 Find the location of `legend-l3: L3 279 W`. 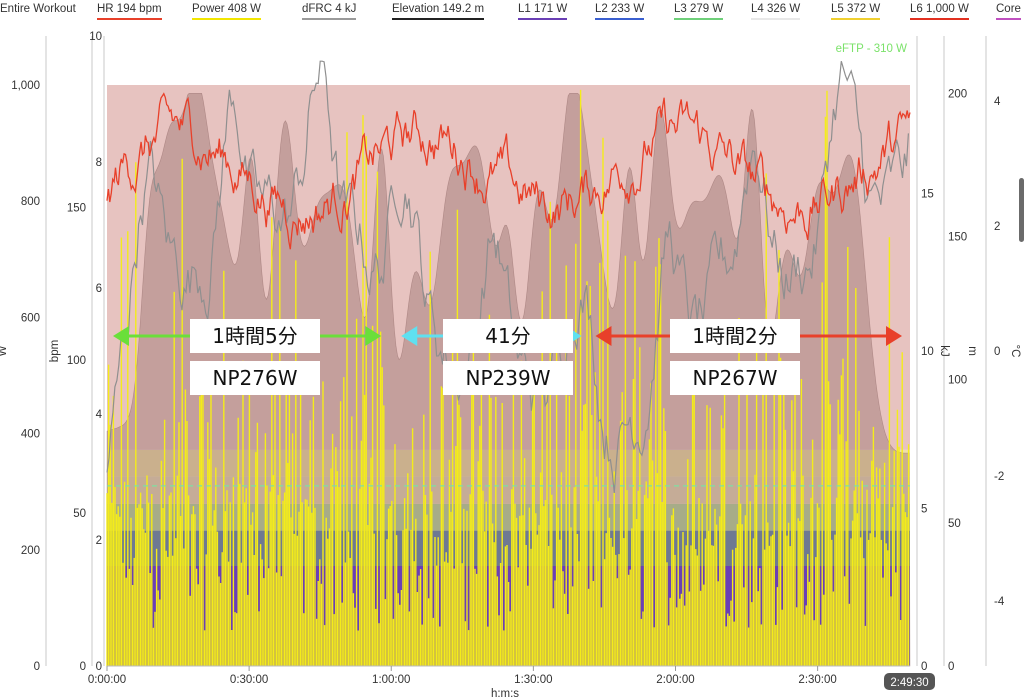

legend-l3: L3 279 W is located at coordinates (699, 11).